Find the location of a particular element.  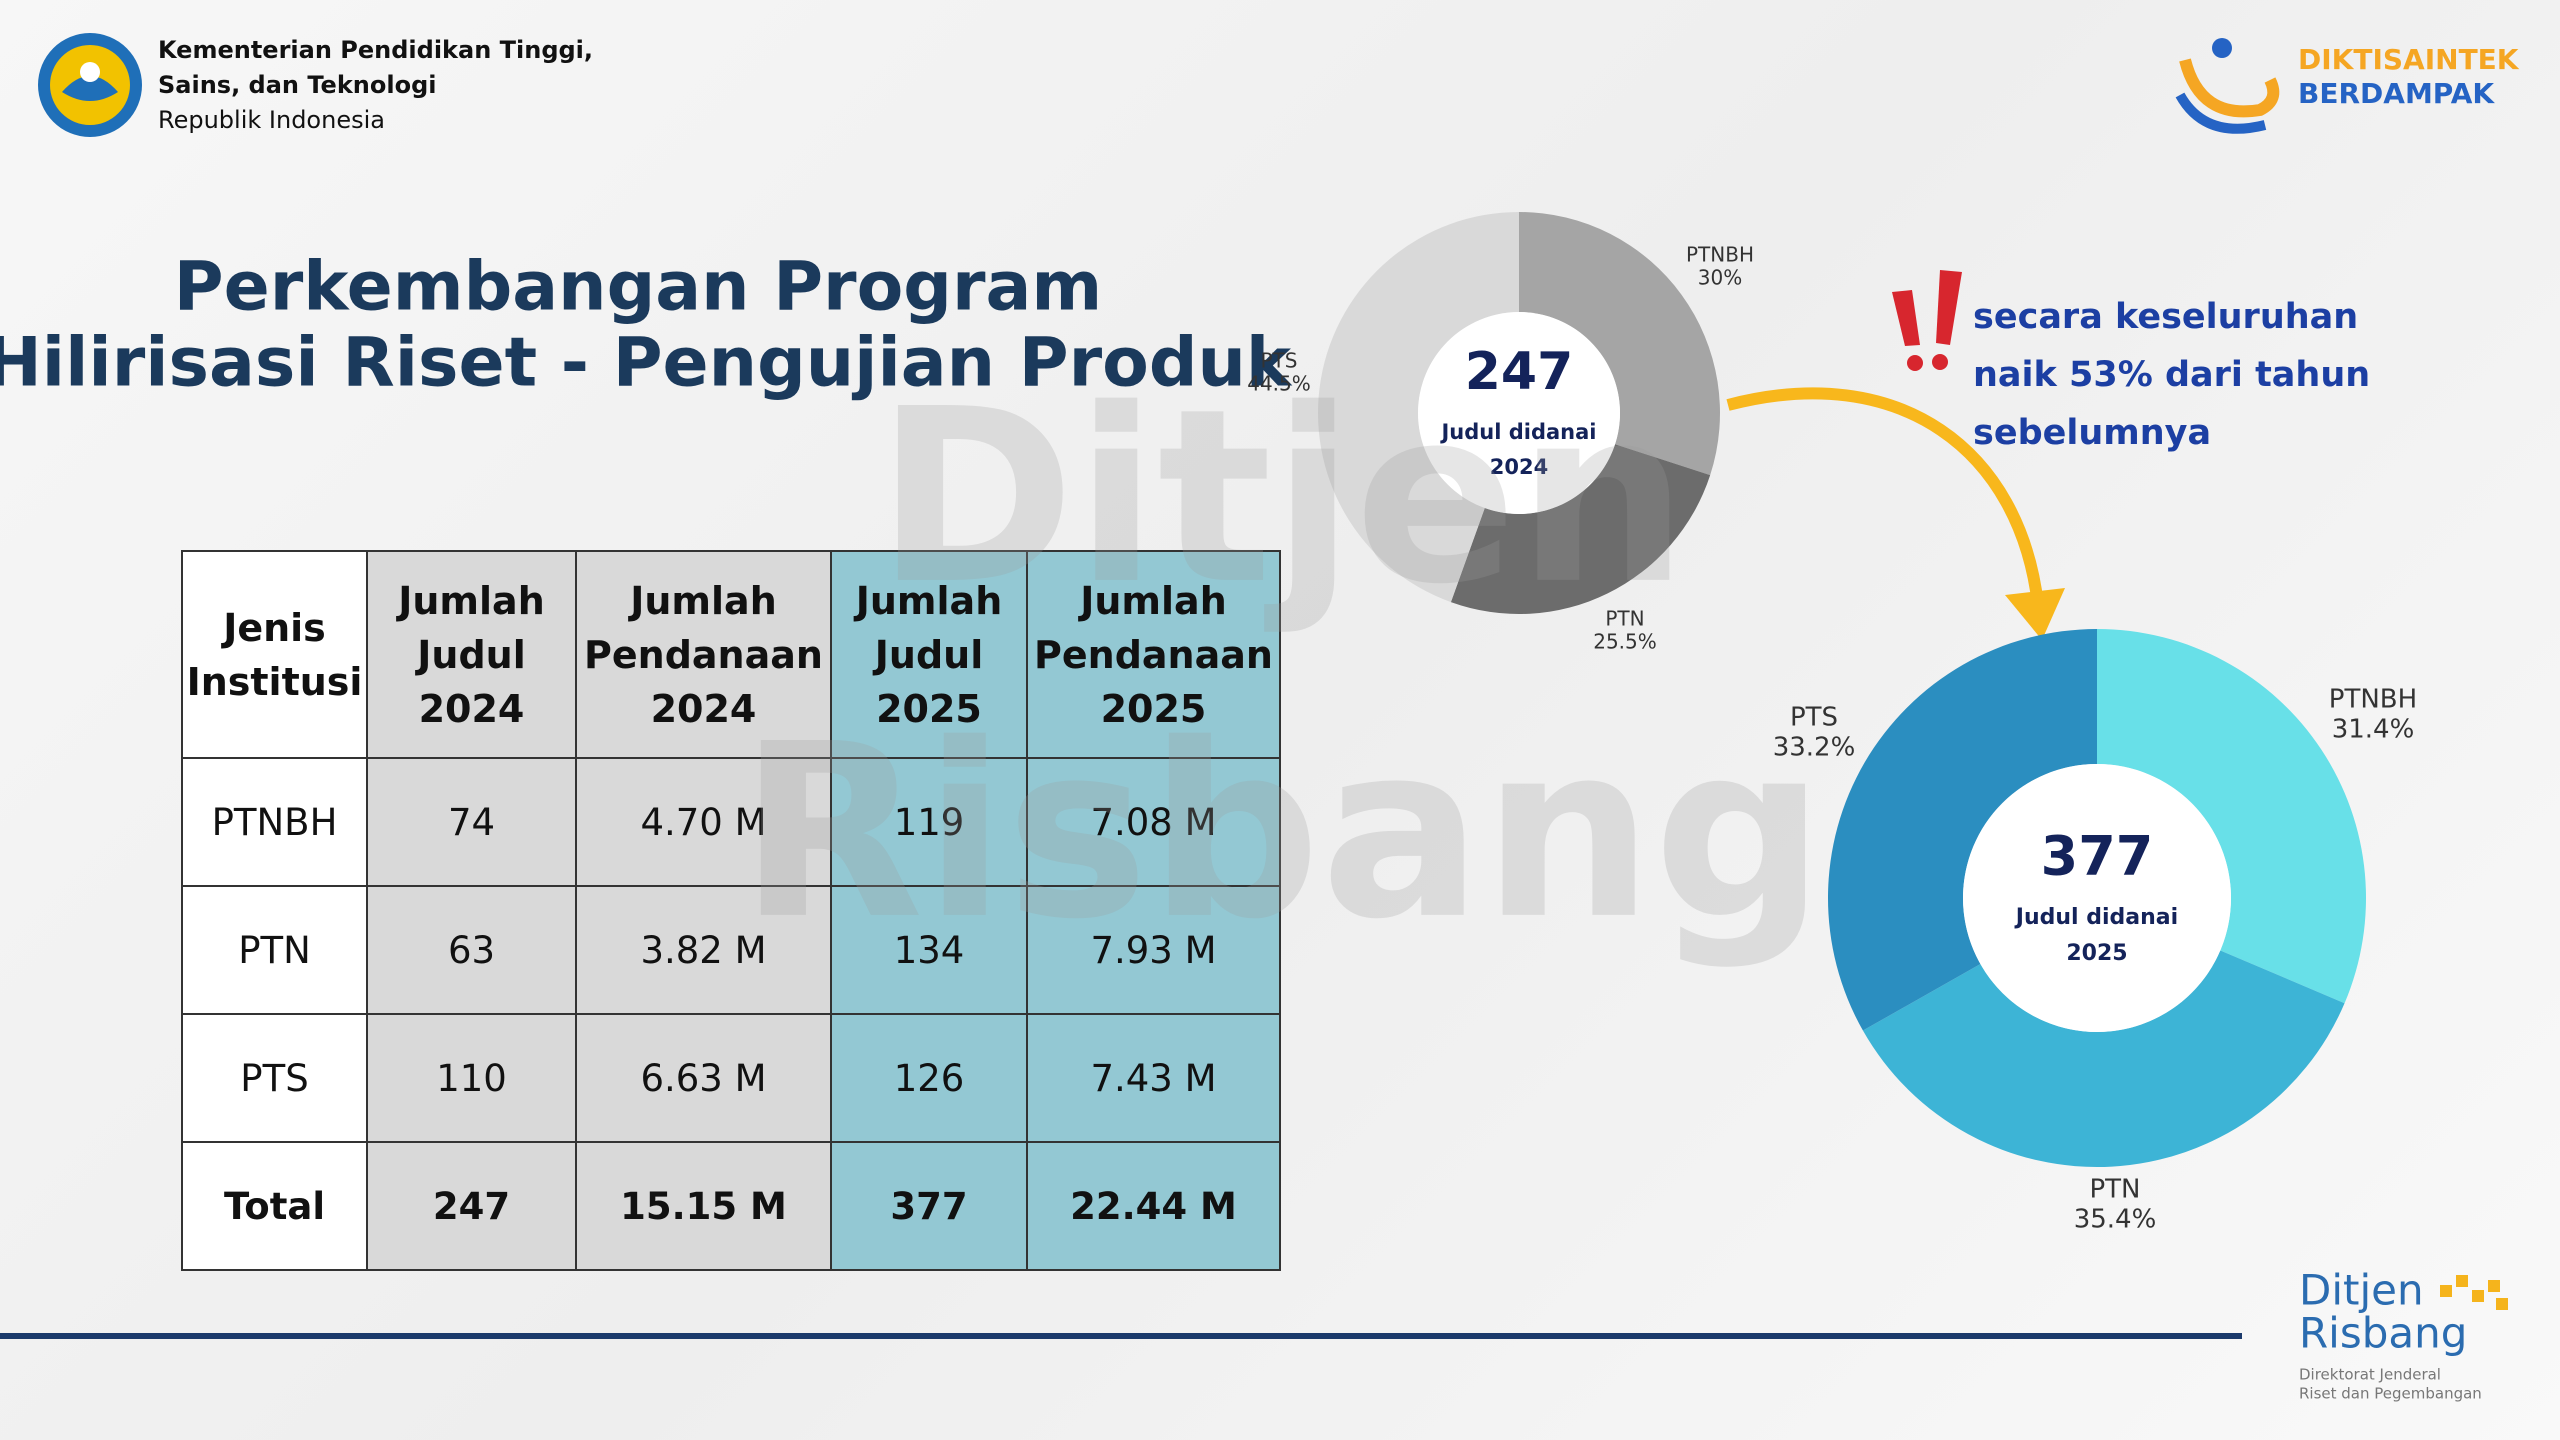

footer-logo-subtitle: Riset dan Pegembangan is located at coordinates (2390, 1394).